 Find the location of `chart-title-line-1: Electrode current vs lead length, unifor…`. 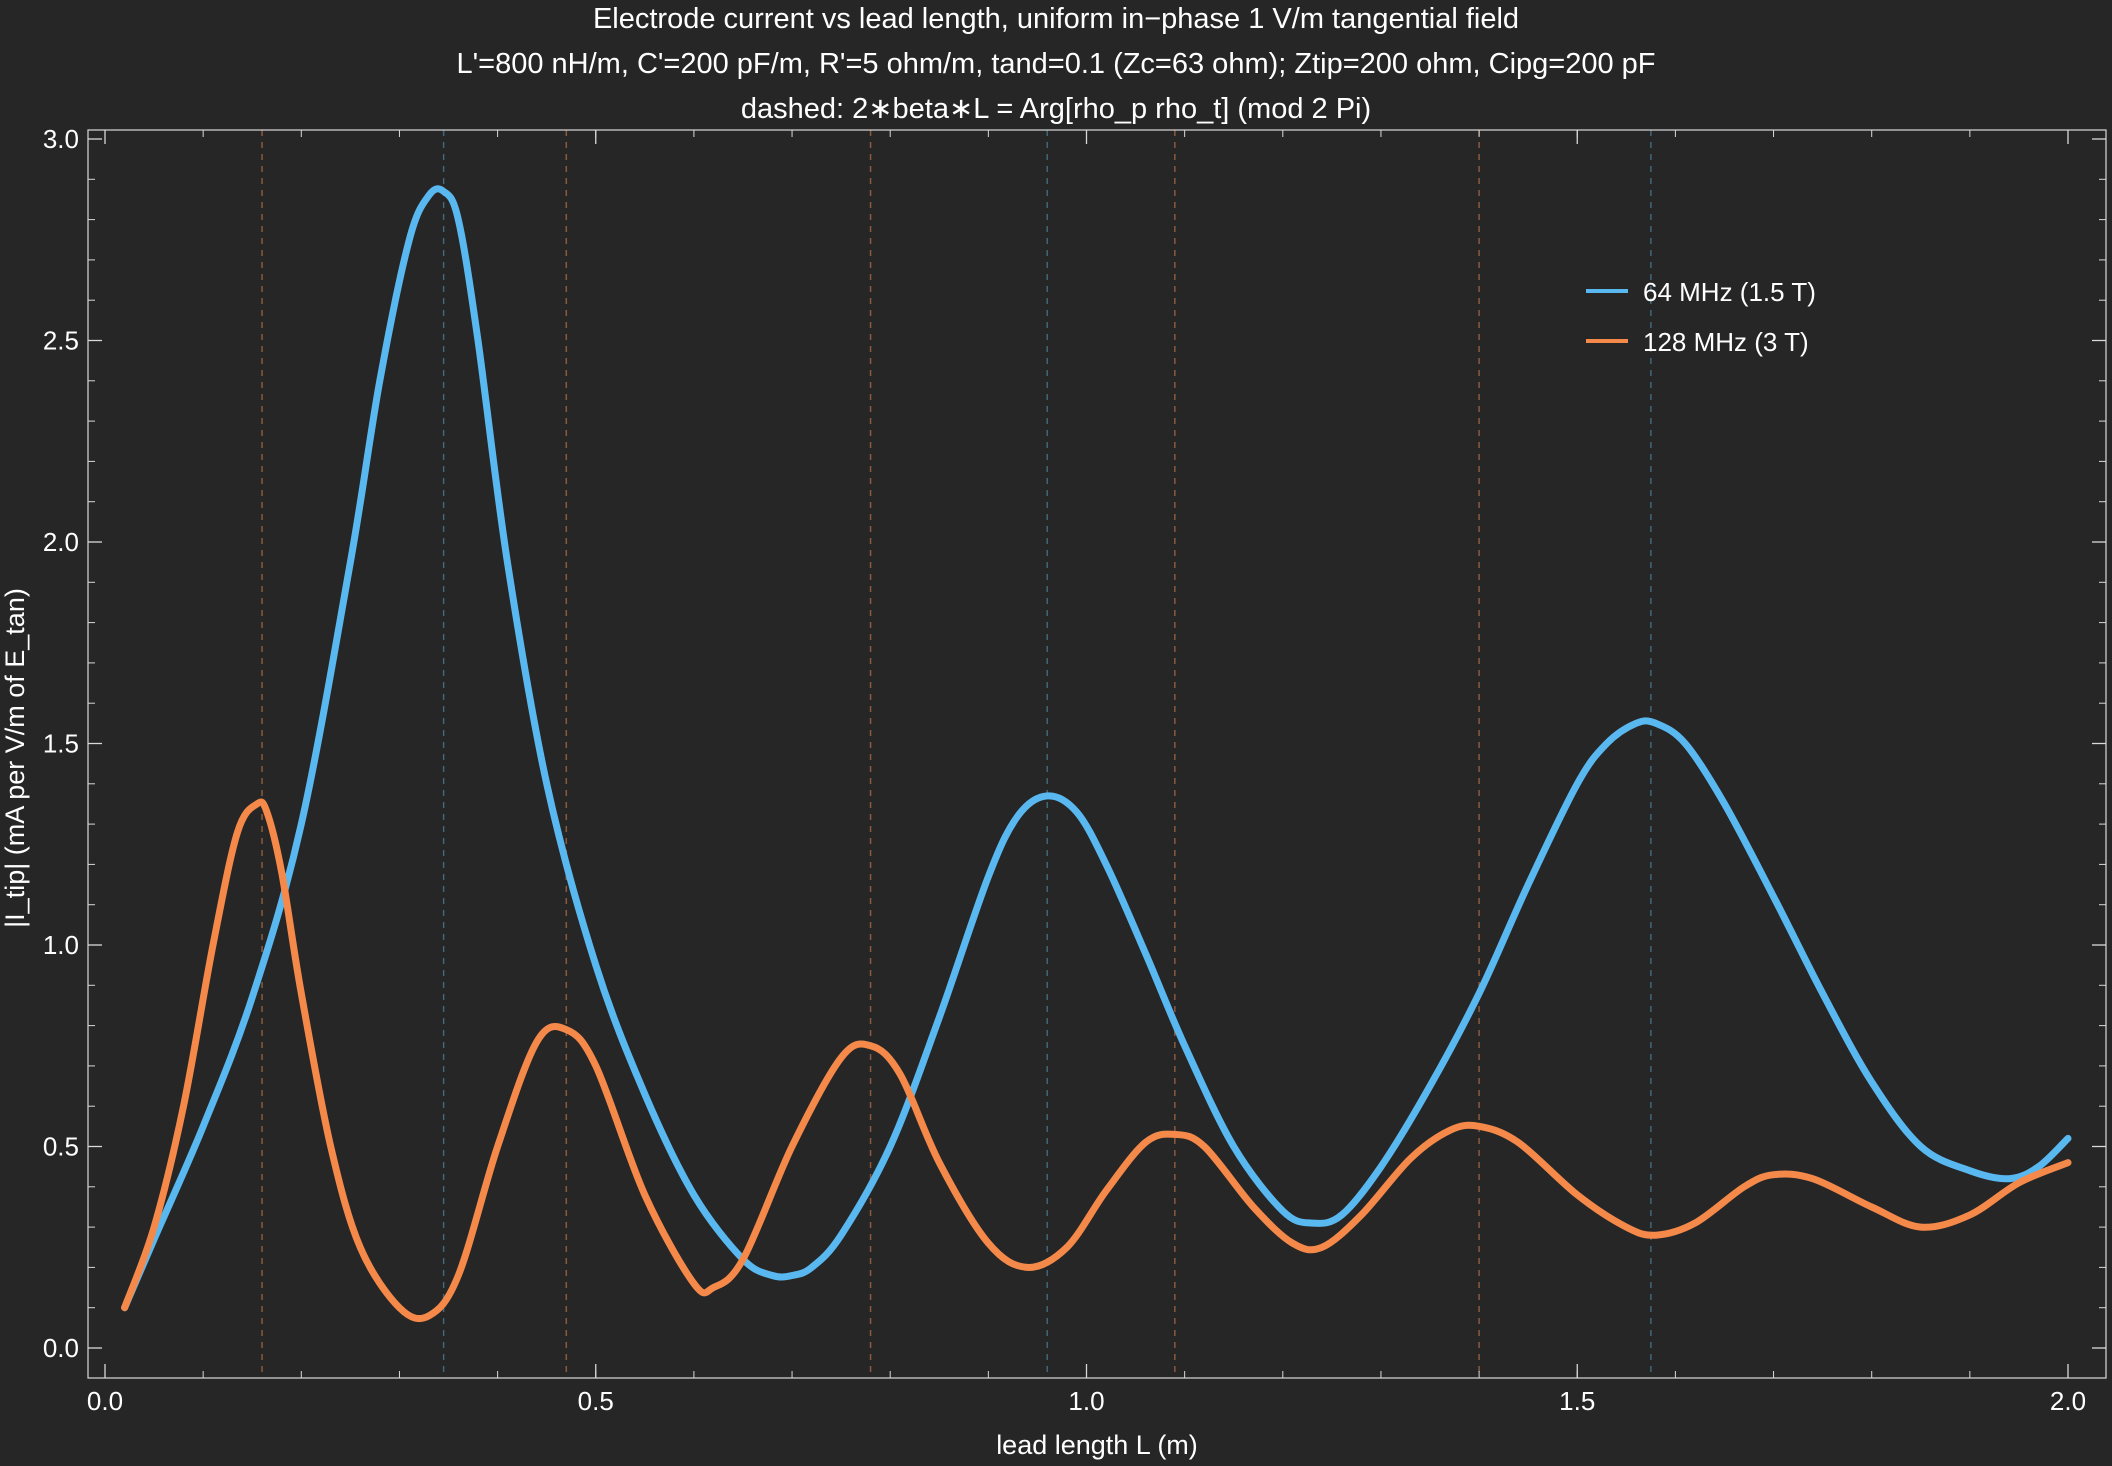

chart-title-line-1: Electrode current vs lead length, unifor… is located at coordinates (1056, 19).